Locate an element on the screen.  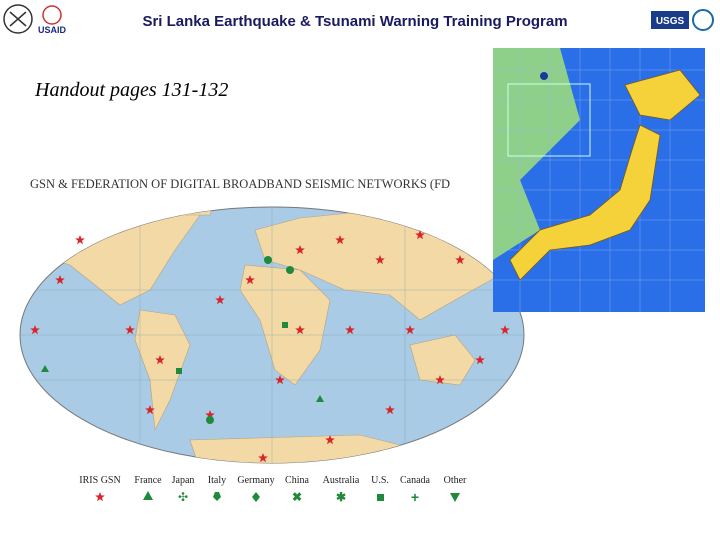
handout-text: Handout pages 131-132 is located at coordinates (131, 90).